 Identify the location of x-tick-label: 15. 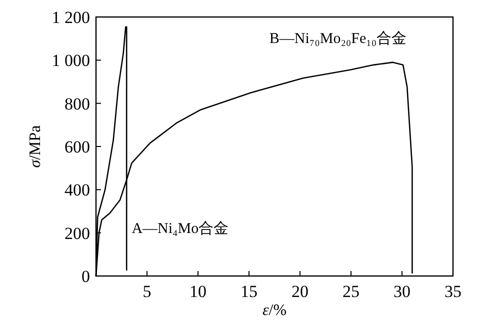
(249, 291).